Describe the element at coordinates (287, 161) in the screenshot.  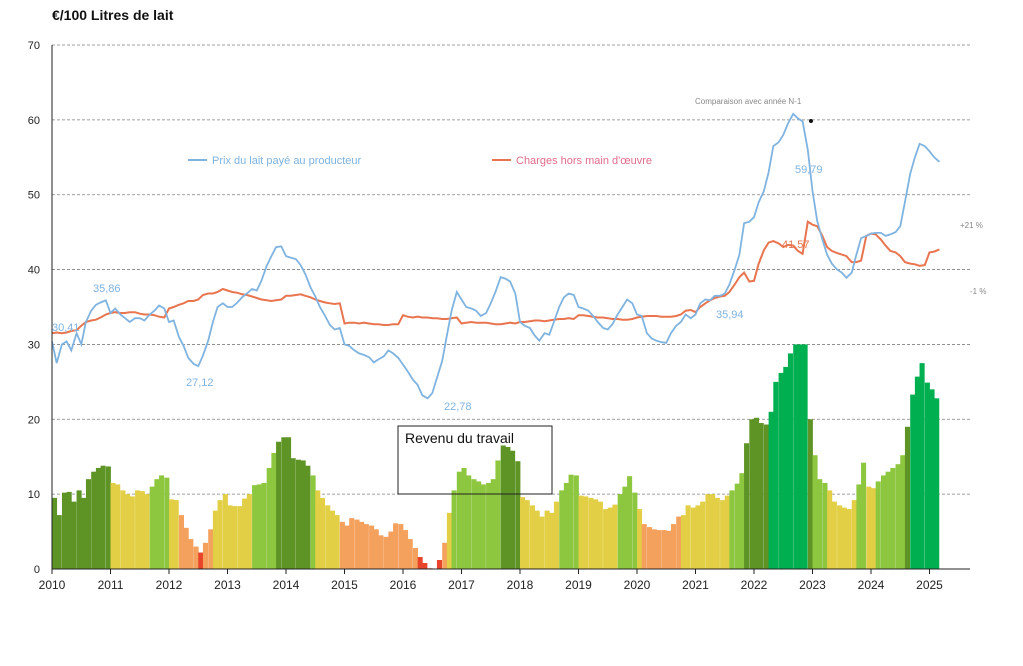
I see `legend-price-label: Prix du lait payé au producteur` at that location.